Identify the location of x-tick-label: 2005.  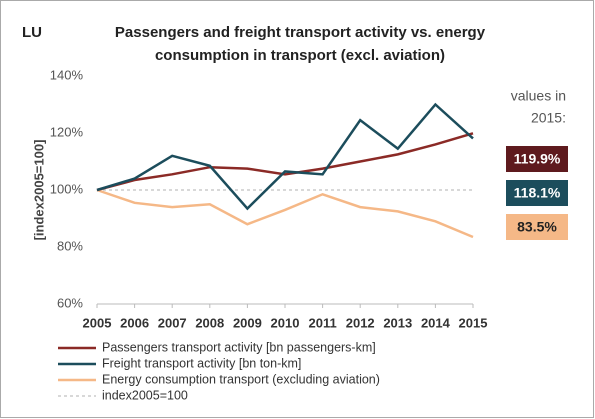
(97, 322).